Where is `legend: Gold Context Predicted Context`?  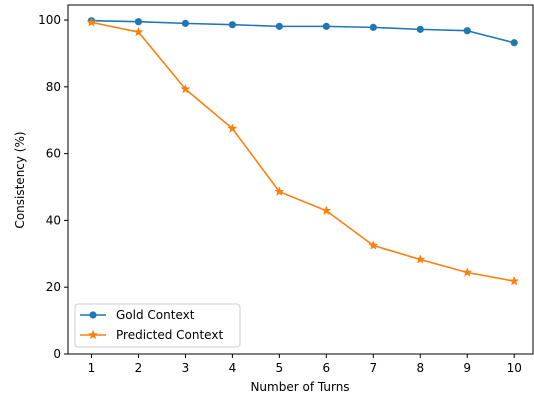 legend: Gold Context Predicted Context is located at coordinates (157, 325).